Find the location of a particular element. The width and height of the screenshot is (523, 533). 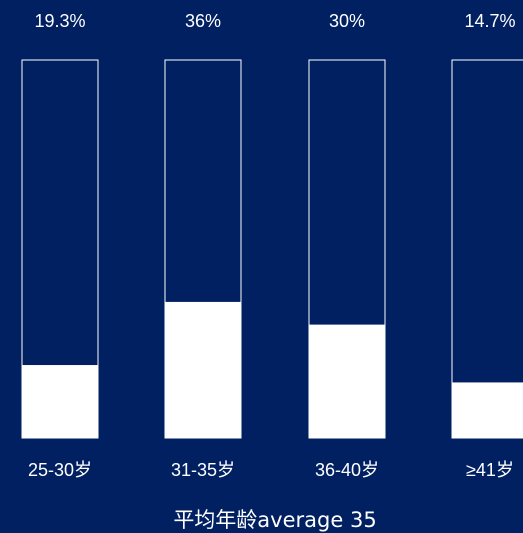

category-label: 31-35岁 is located at coordinates (203, 470).